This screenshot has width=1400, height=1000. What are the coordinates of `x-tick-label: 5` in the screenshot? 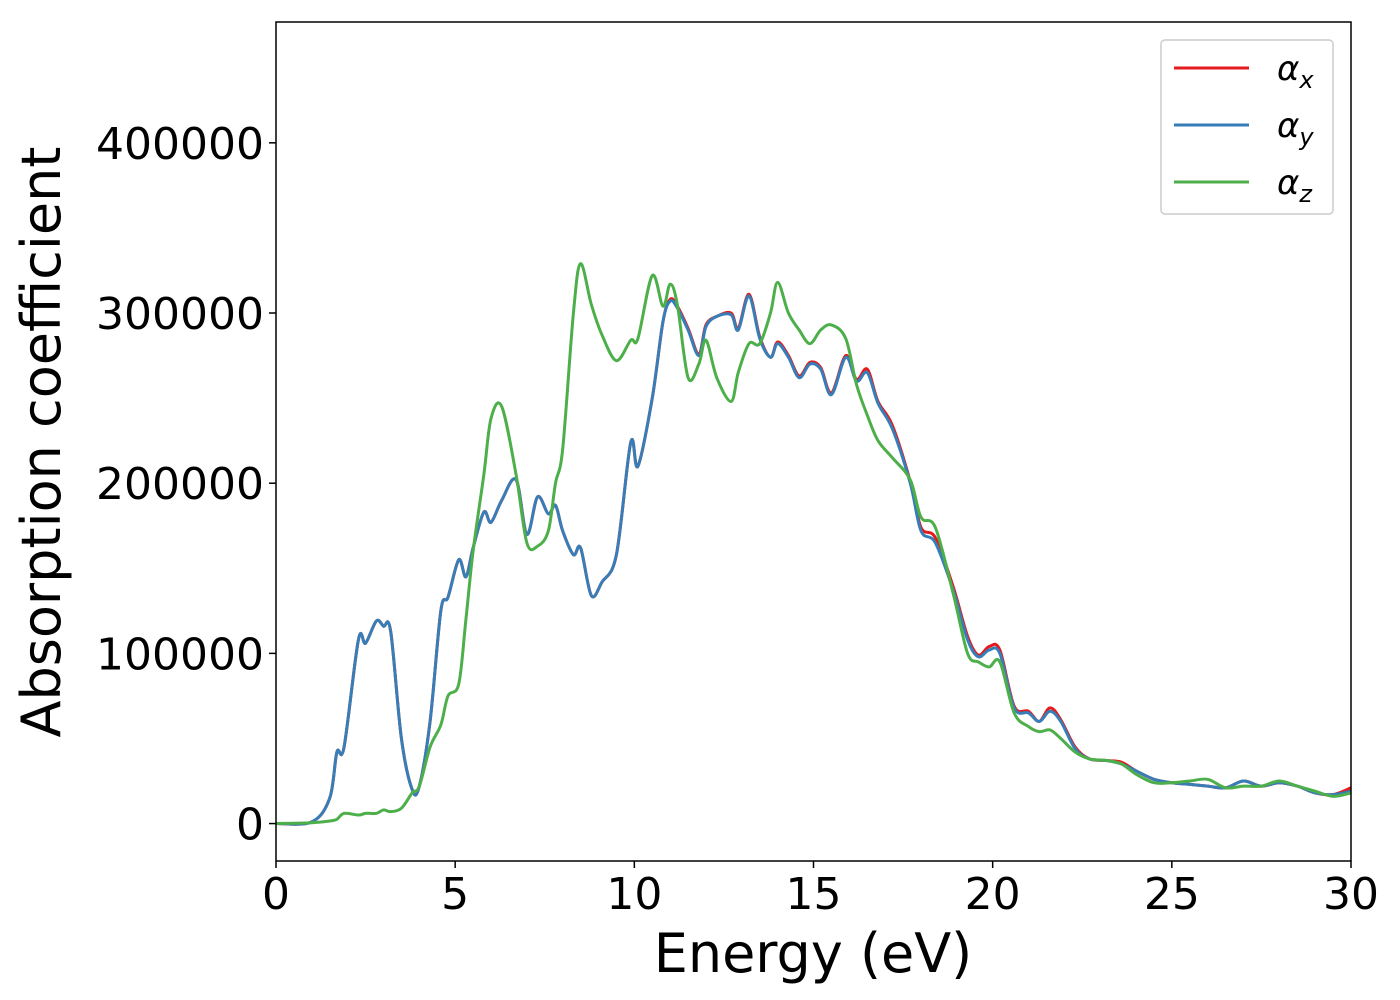 It's located at (455, 894).